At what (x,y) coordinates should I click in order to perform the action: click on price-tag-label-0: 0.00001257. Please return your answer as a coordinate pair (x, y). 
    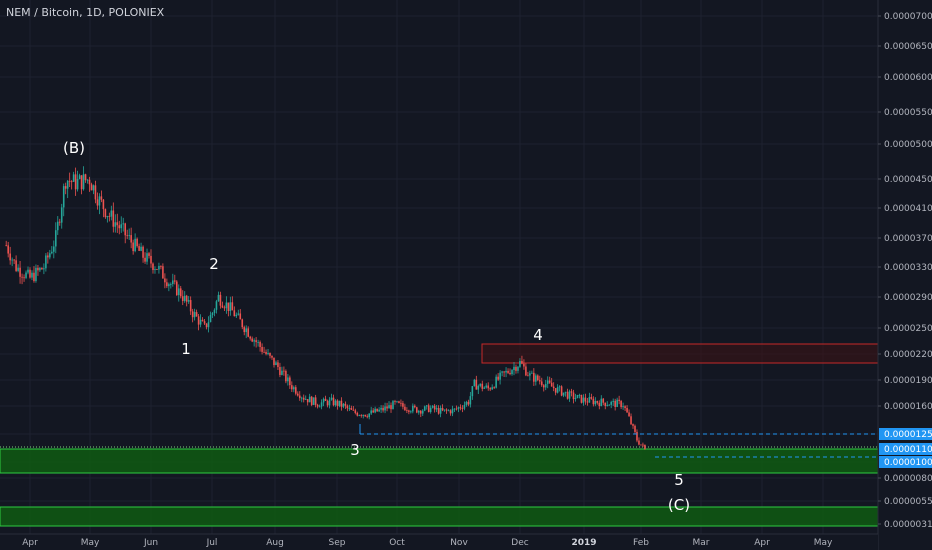
    Looking at the image, I should click on (908, 435).